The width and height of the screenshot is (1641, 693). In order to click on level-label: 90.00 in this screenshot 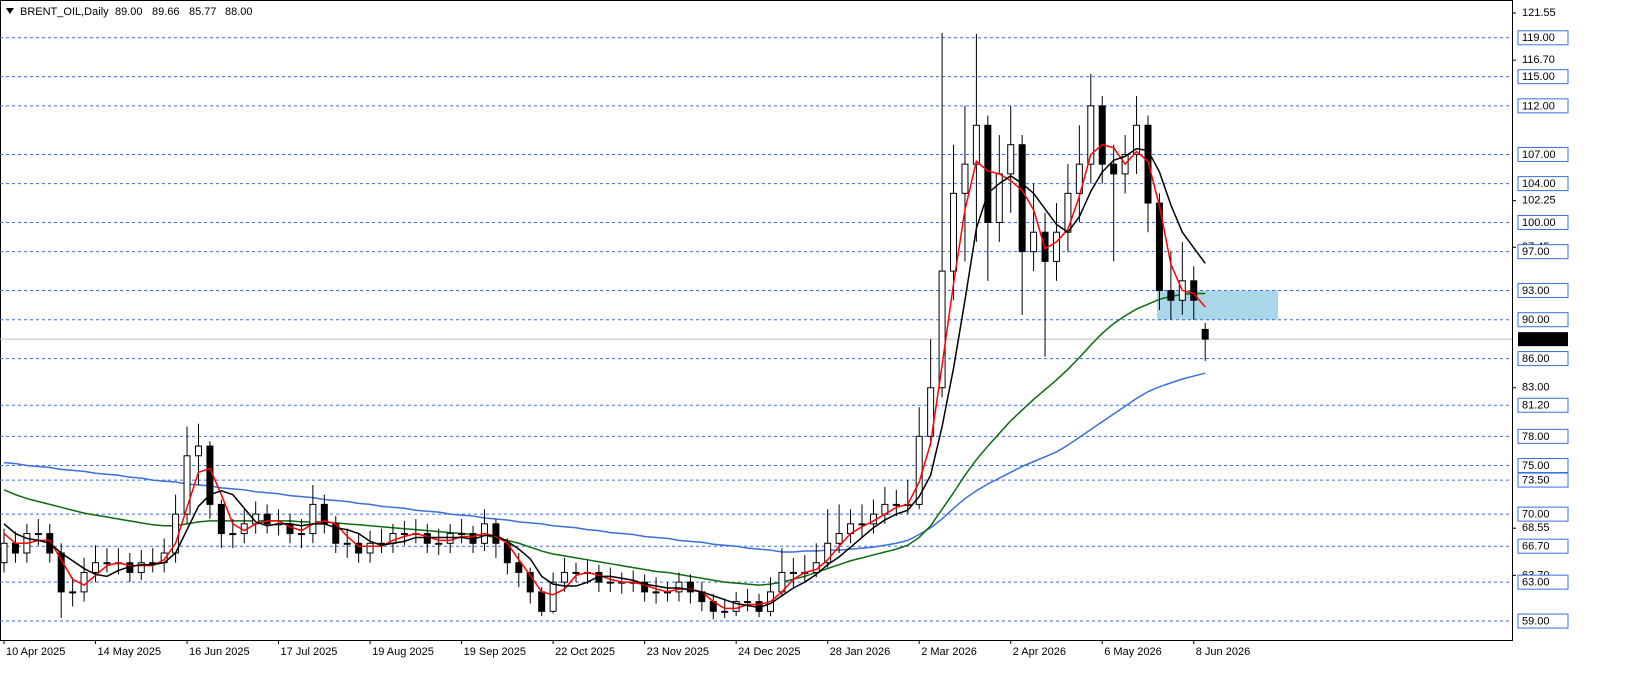, I will do `click(1536, 320)`.